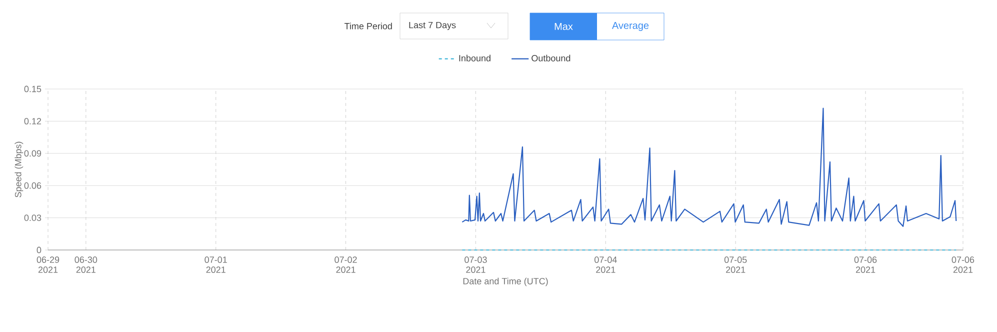 This screenshot has width=997, height=332. I want to click on legend-label: Outbound, so click(551, 58).